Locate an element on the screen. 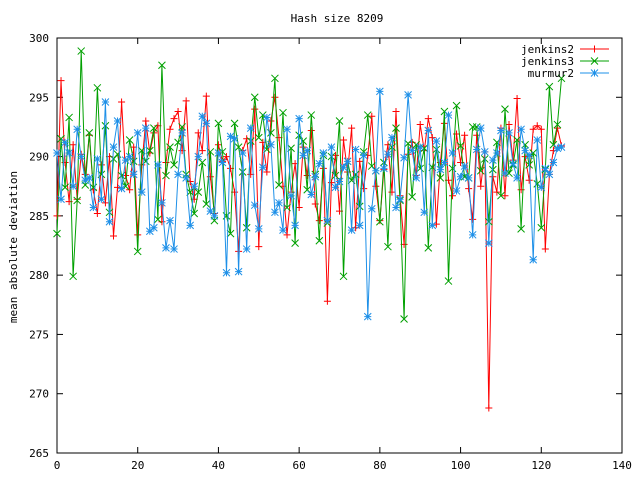  x-tick-label: 100 is located at coordinates (461, 465).